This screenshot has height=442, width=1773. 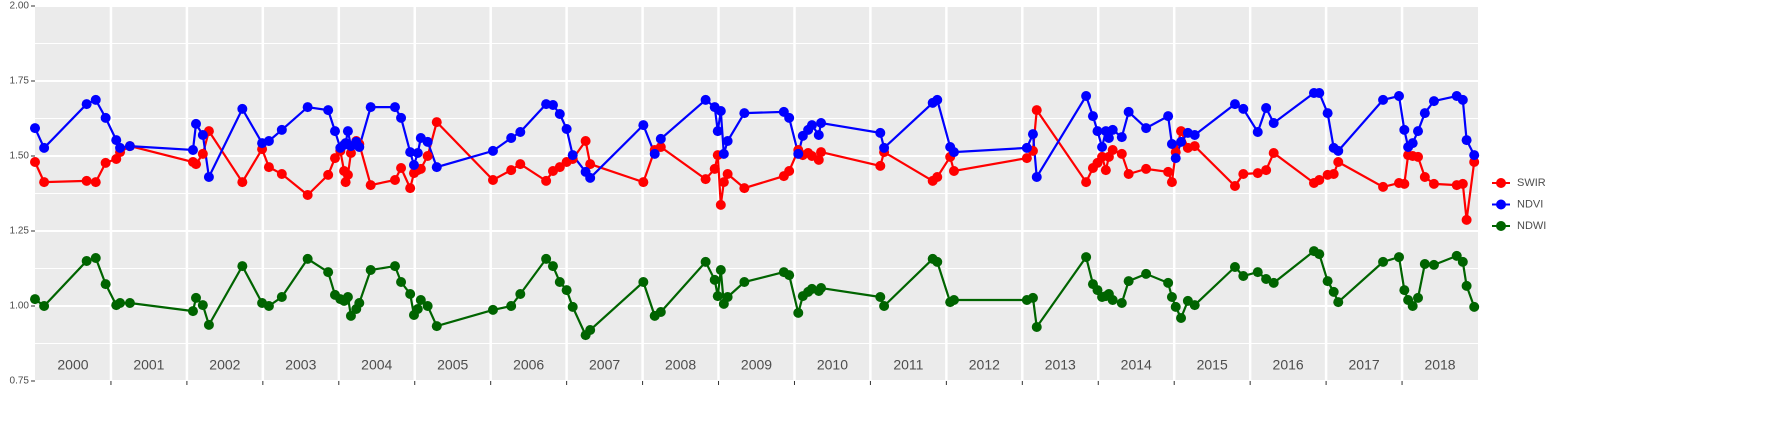 What do you see at coordinates (148, 365) in the screenshot?
I see `year-label: 2001` at bounding box center [148, 365].